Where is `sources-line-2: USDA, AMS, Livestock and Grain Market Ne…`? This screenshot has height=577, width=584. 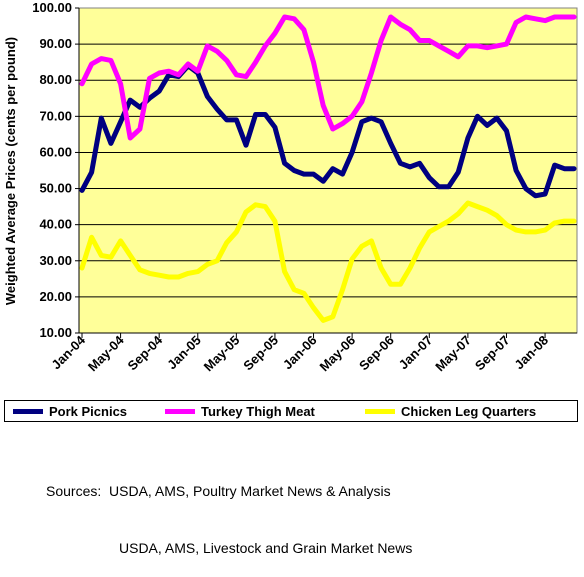 sources-line-2: USDA, AMS, Livestock and Grain Market Ne… is located at coordinates (266, 548).